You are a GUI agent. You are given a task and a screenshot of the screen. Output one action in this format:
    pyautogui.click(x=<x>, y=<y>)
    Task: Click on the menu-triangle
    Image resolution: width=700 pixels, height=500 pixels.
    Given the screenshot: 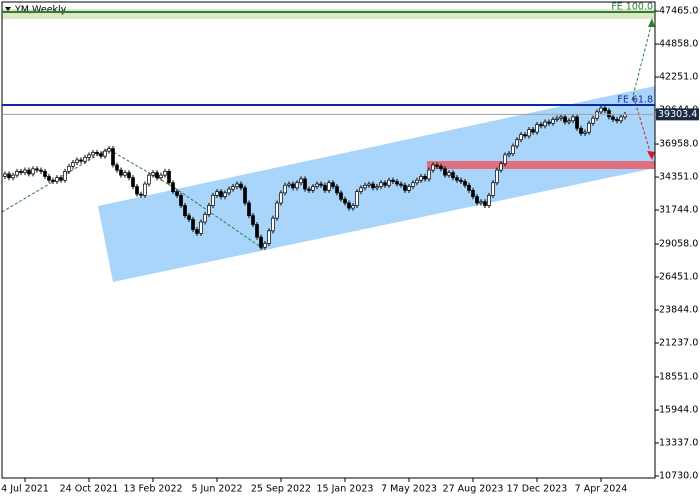 What is the action you would take?
    pyautogui.click(x=8, y=9)
    